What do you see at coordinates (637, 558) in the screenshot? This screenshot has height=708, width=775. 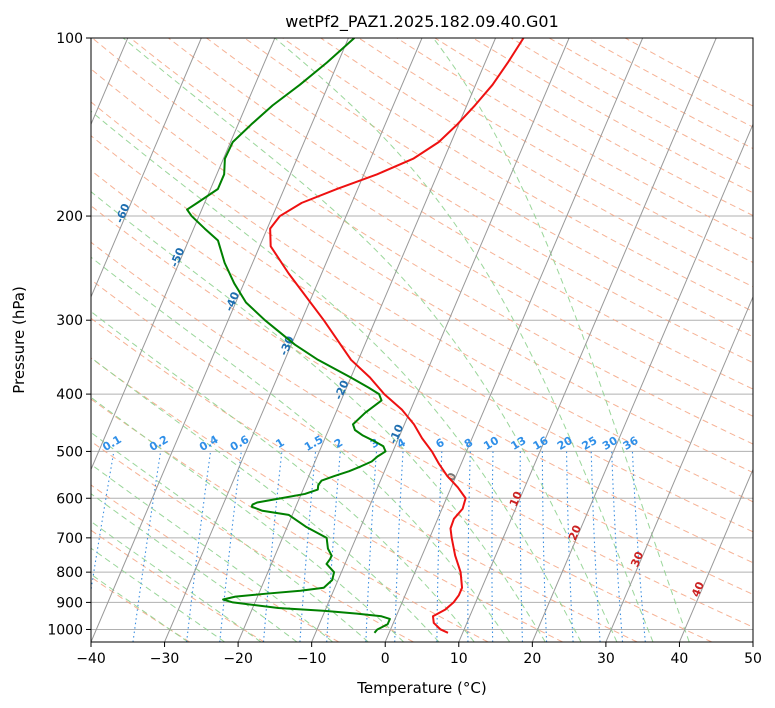 I see `isotherm-label-warm: 30` at bounding box center [637, 558].